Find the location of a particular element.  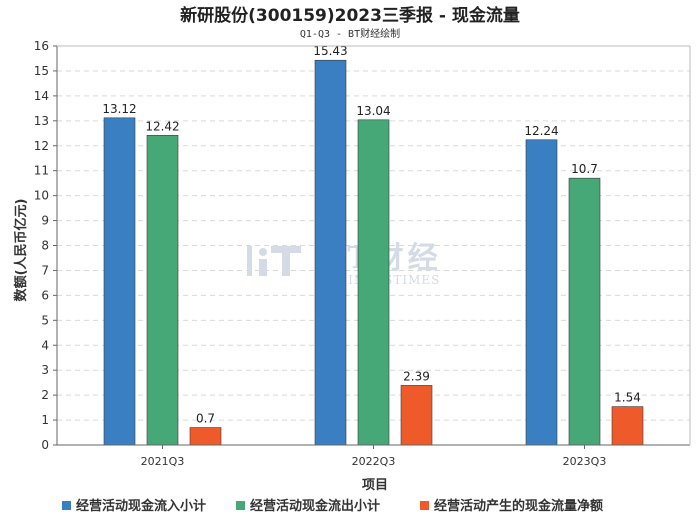

data-label: 1.54 is located at coordinates (627, 398).